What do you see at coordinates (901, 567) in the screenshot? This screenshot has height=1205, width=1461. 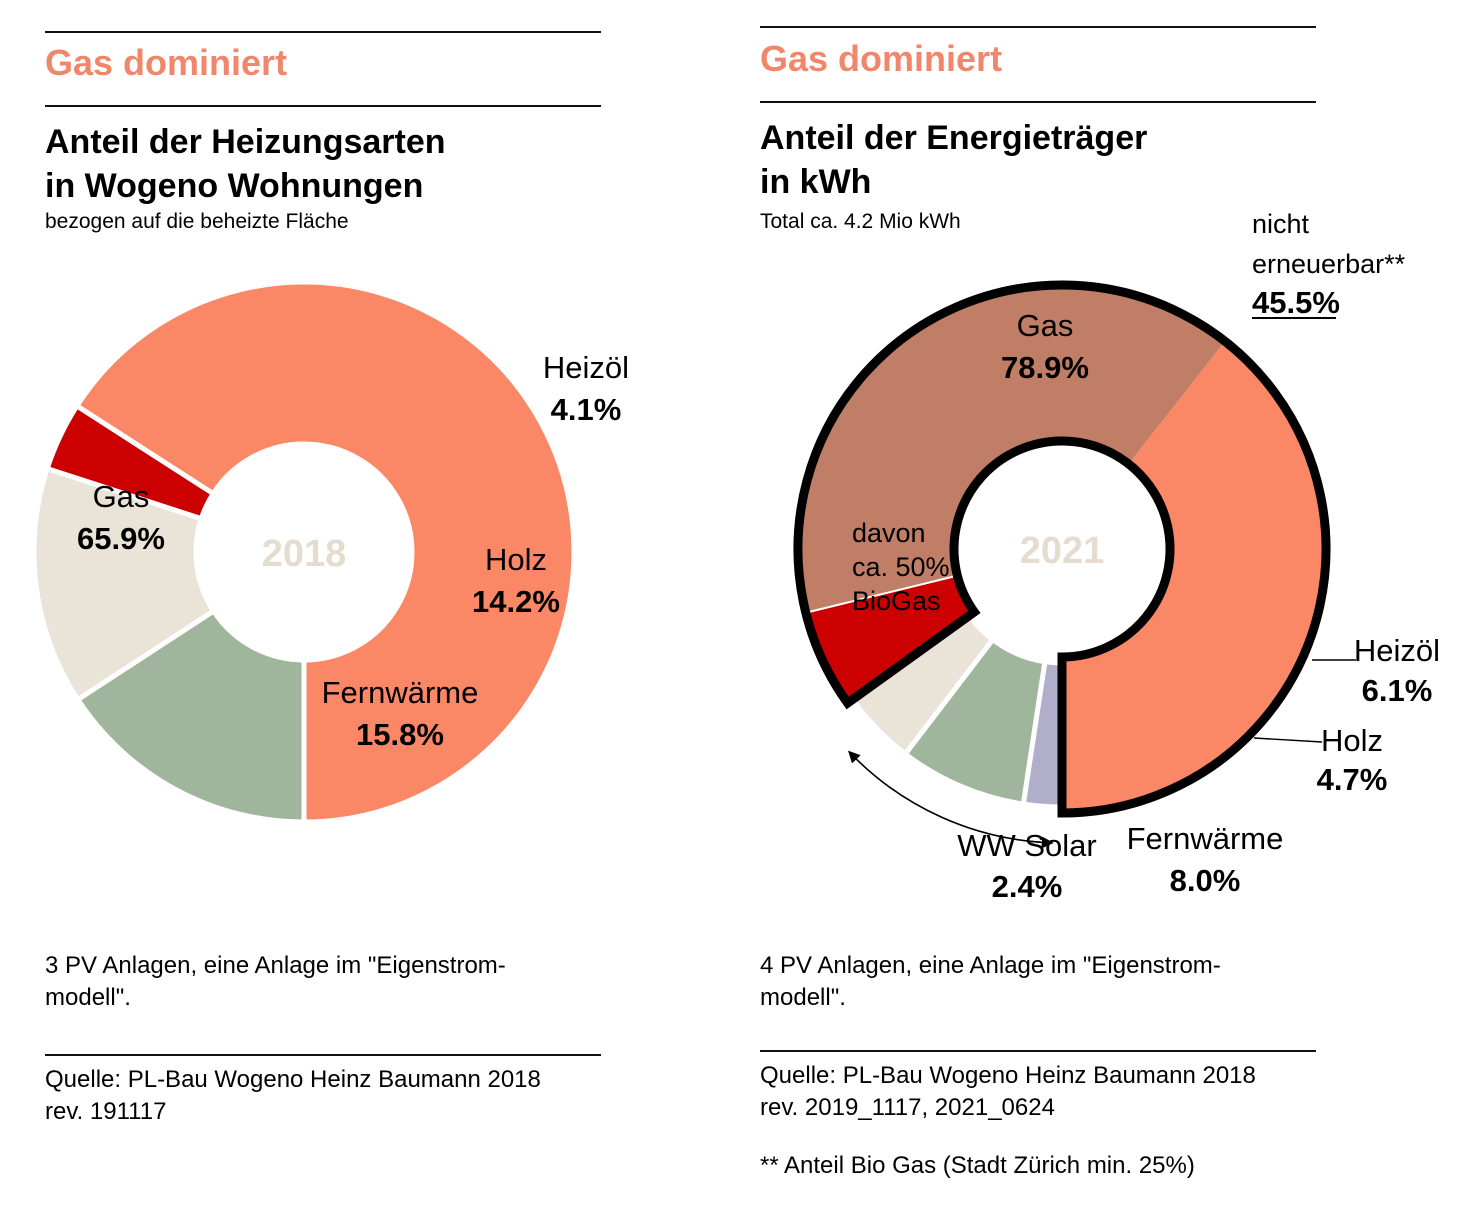 I see `biogas-label-line2: ca. 50%` at bounding box center [901, 567].